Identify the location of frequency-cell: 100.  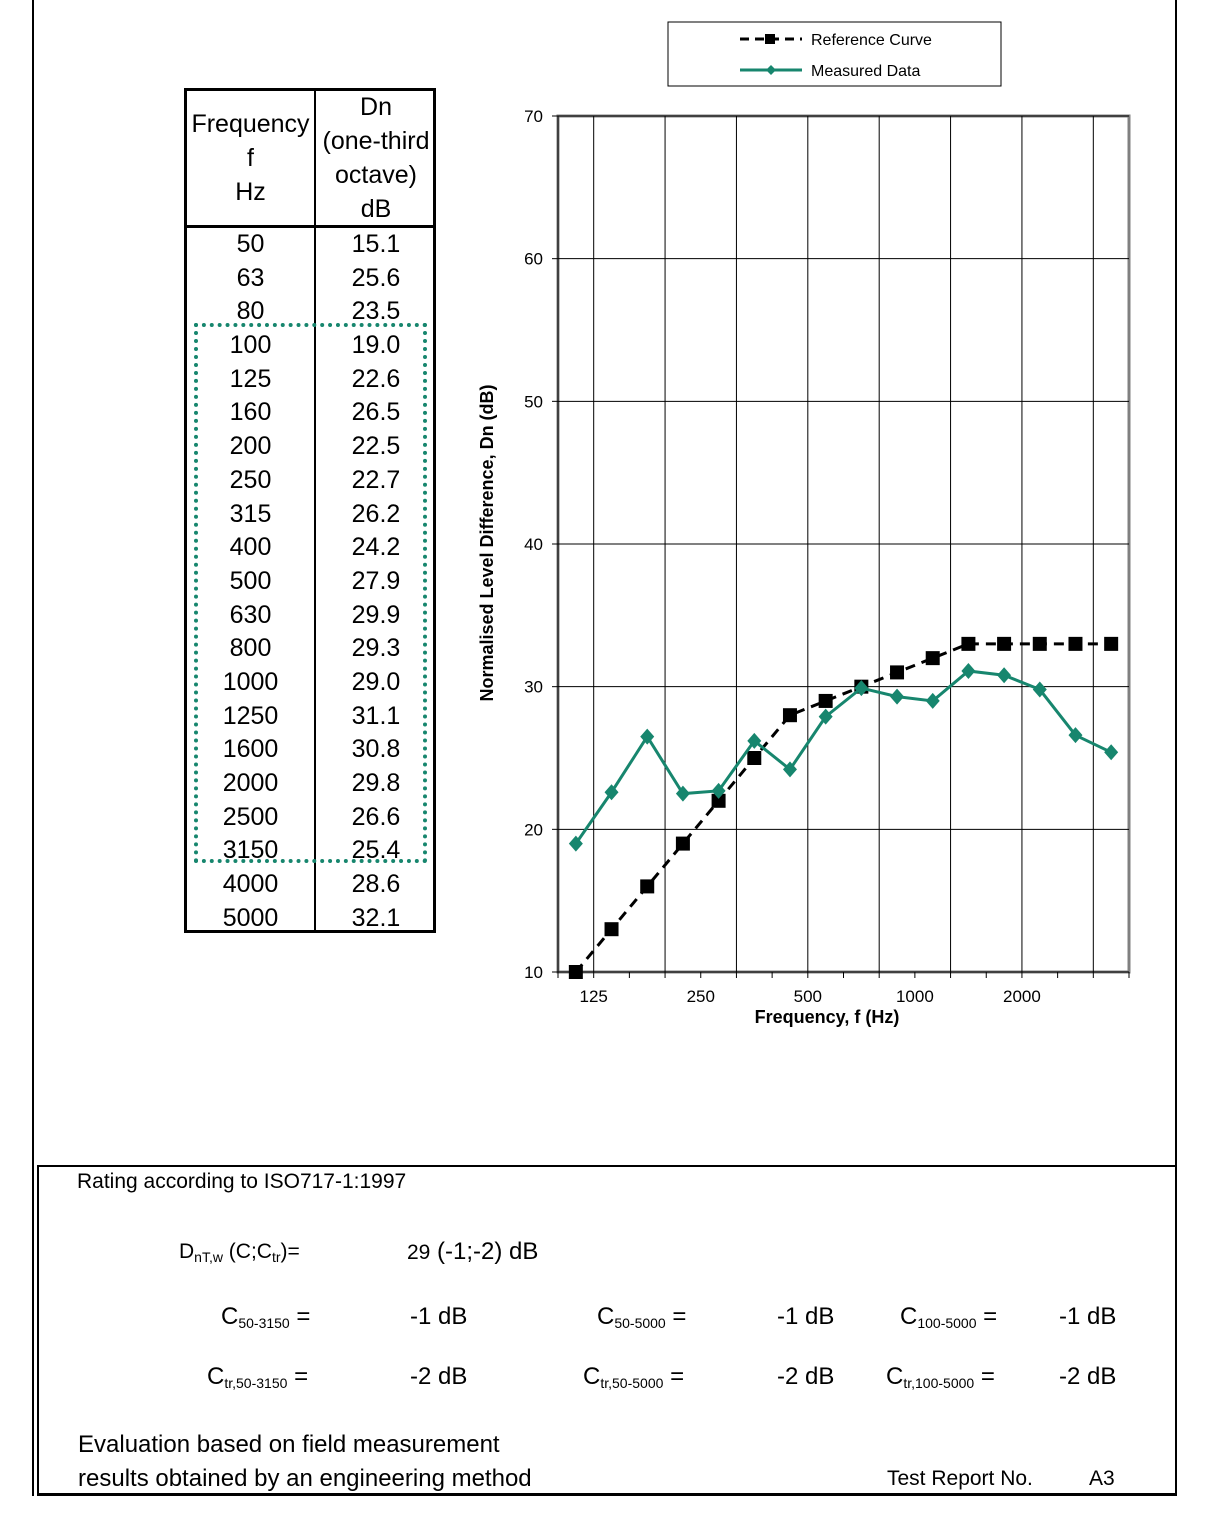
(250, 345).